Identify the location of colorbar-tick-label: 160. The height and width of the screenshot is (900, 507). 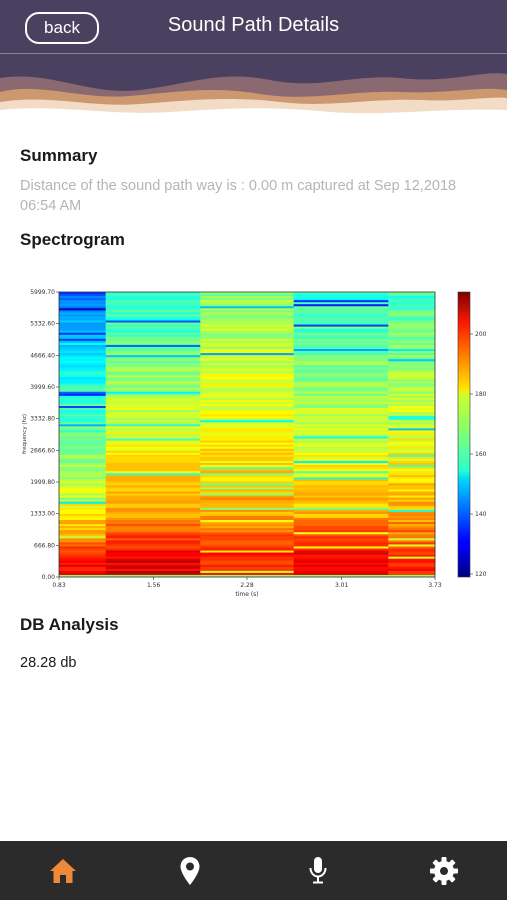
(481, 454).